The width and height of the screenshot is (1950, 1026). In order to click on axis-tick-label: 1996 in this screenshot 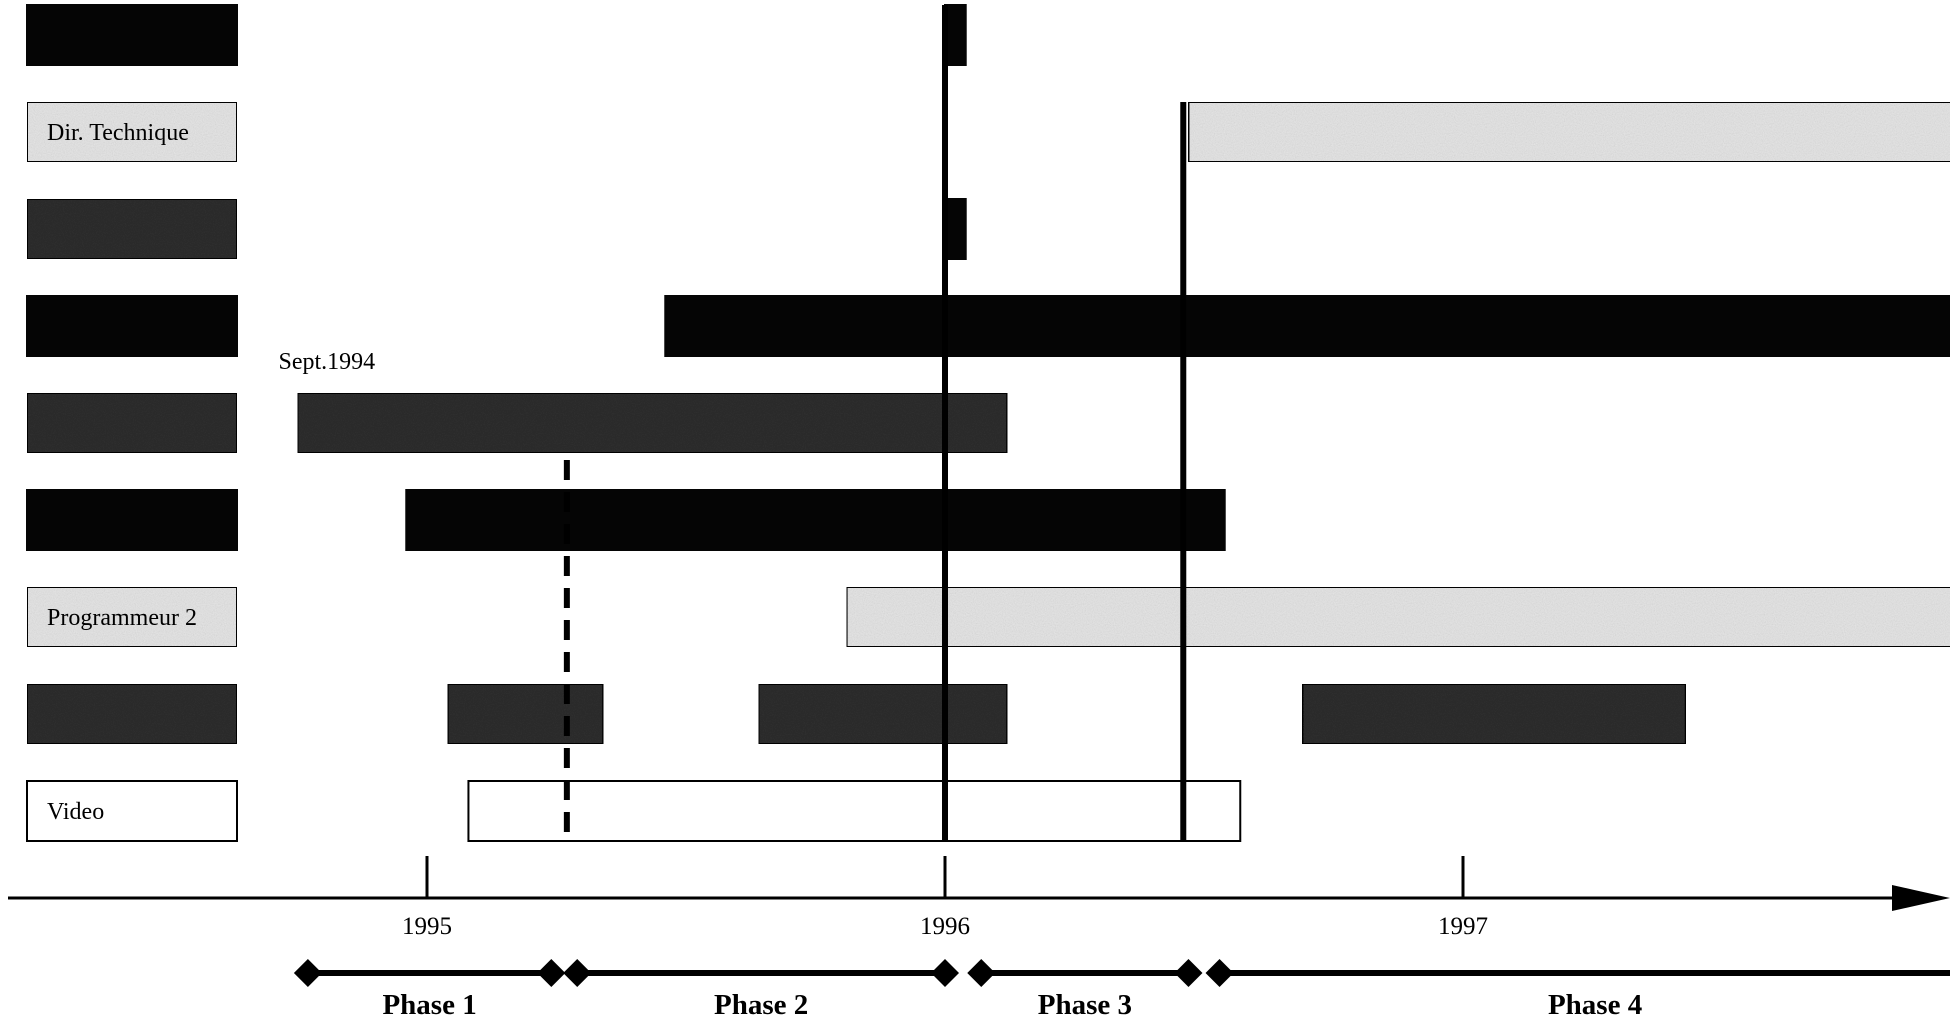, I will do `click(945, 926)`.